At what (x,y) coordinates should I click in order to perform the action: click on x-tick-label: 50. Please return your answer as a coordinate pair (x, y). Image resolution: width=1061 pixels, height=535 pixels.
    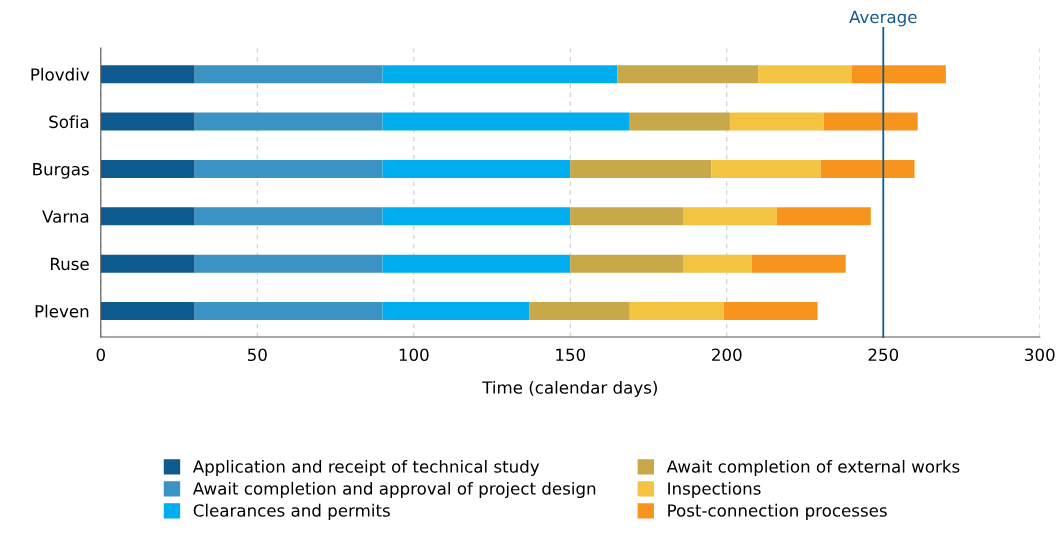
    Looking at the image, I should click on (257, 355).